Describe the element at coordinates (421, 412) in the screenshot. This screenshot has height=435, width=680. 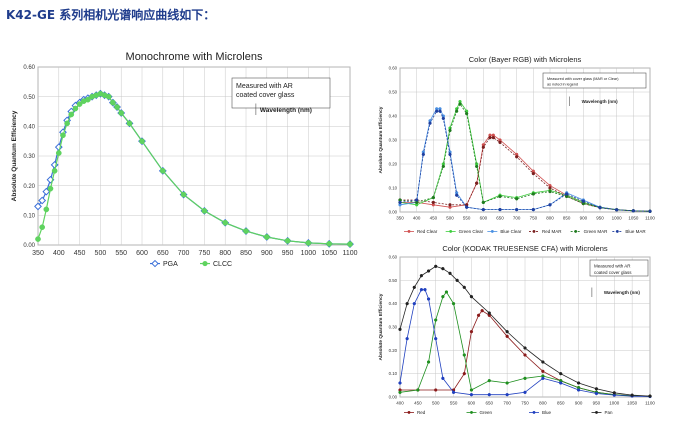
I see `legend-label: Red` at that location.